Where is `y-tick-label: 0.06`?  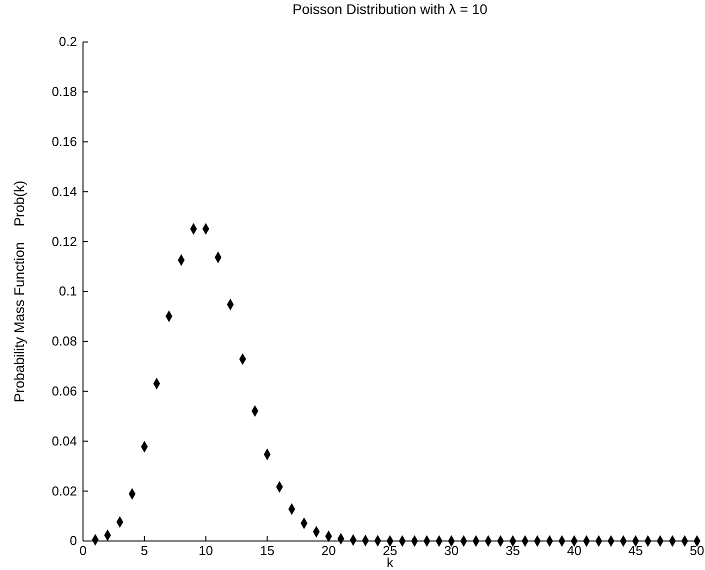 y-tick-label: 0.06 is located at coordinates (64, 390).